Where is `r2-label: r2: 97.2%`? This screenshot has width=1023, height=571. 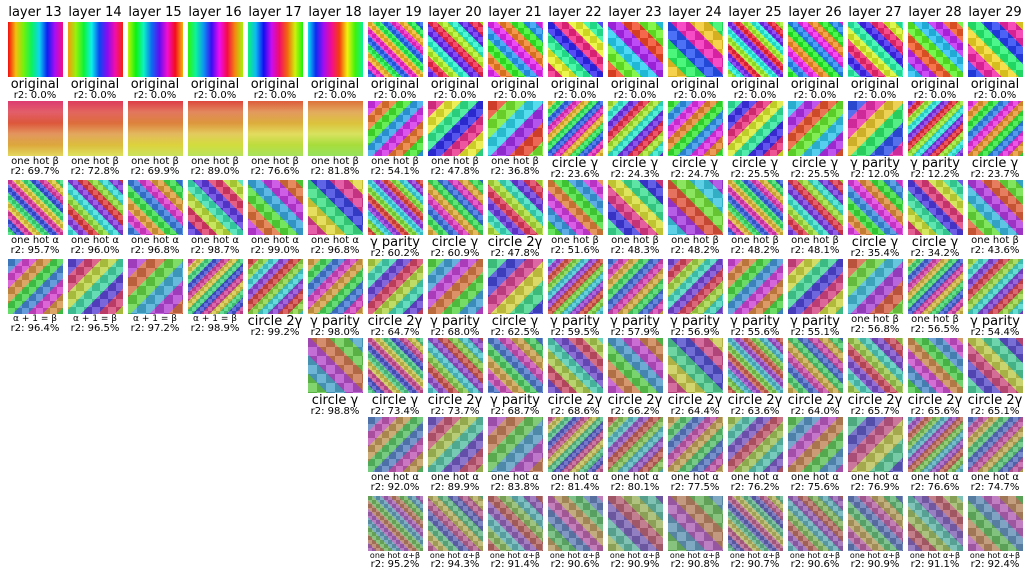
r2-label: r2: 97.2% is located at coordinates (155, 328).